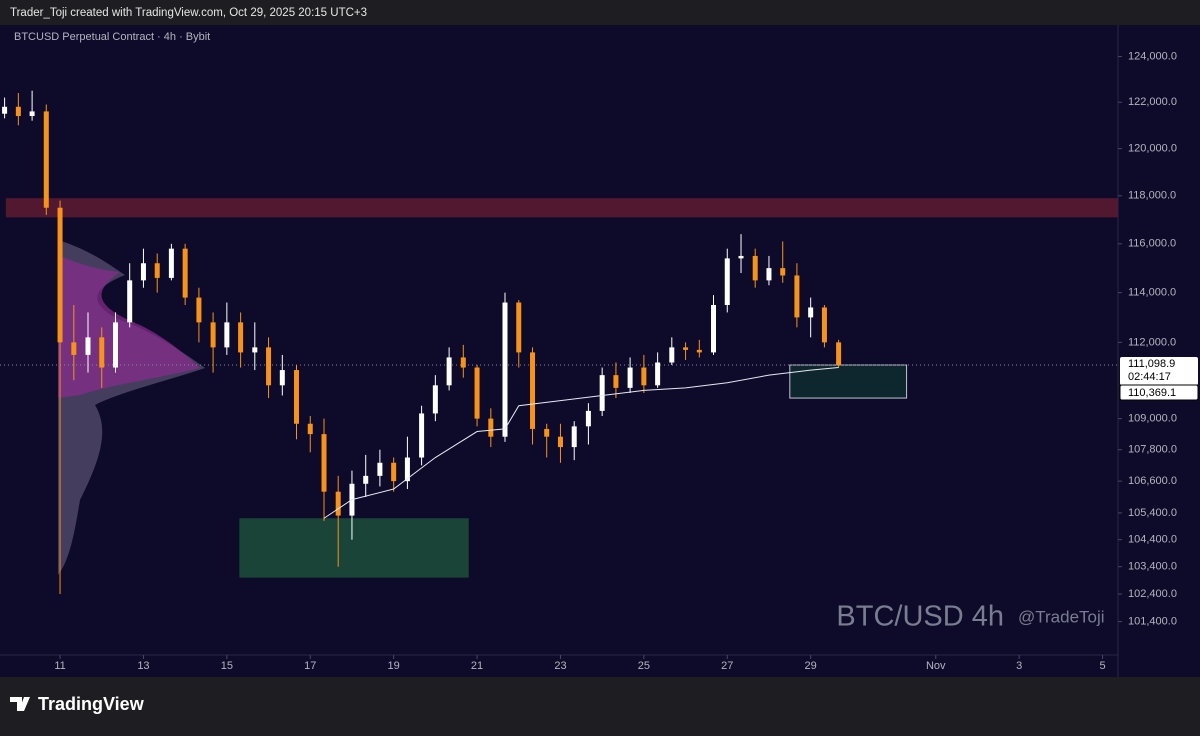 The image size is (1200, 736). Describe the element at coordinates (1152, 567) in the screenshot. I see `y-tick-label: 103,400.0` at that location.